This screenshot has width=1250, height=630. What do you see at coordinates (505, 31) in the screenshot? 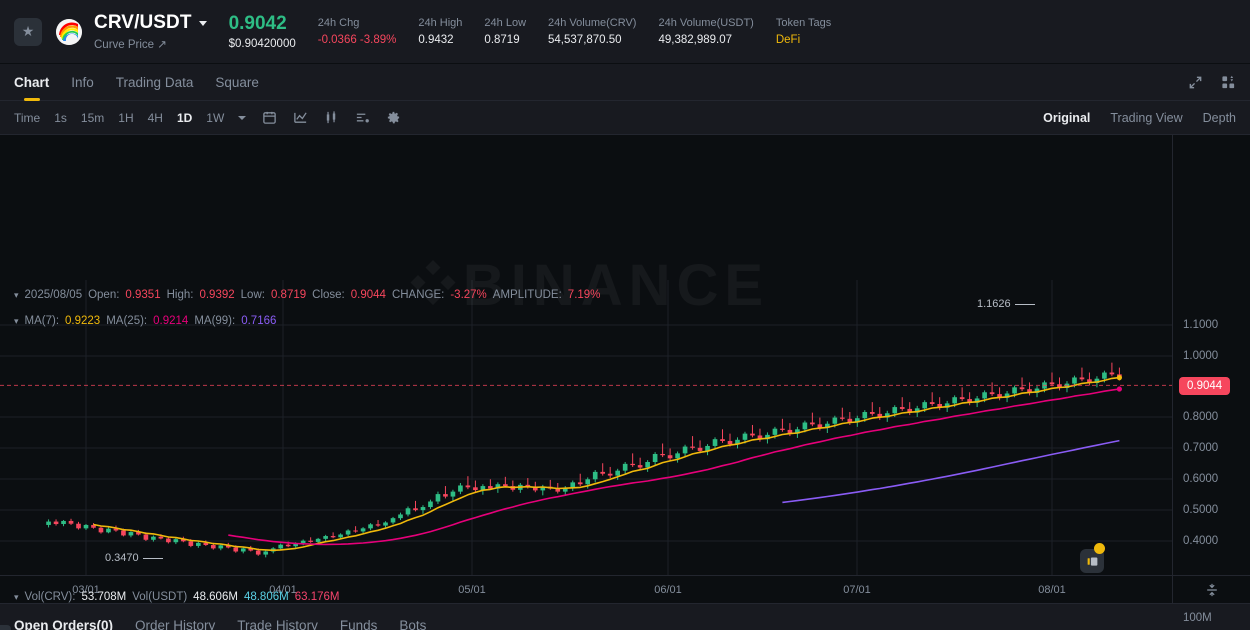
I see `stat-24h-low: 24h Low 0.8719` at bounding box center [505, 31].